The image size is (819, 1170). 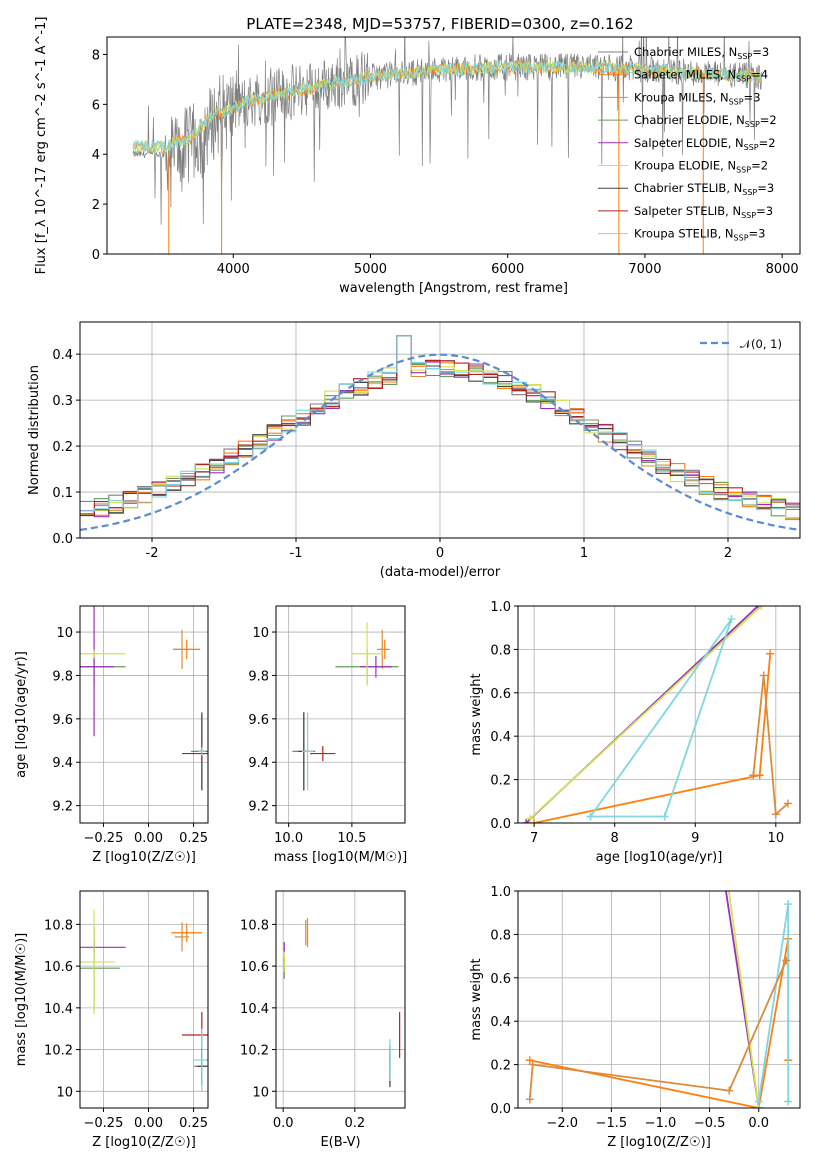 I want to click on plot-area-residuals, so click(x=440, y=433).